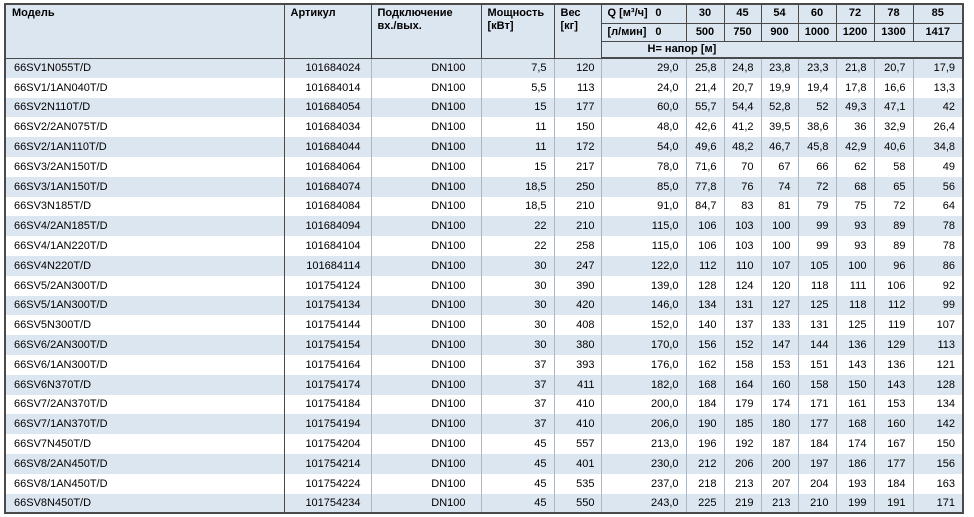 Image resolution: width=974 pixels, height=517 pixels. What do you see at coordinates (426, 31) in the screenshot?
I see `col-header-connection: Подключение вх./вых.` at bounding box center [426, 31].